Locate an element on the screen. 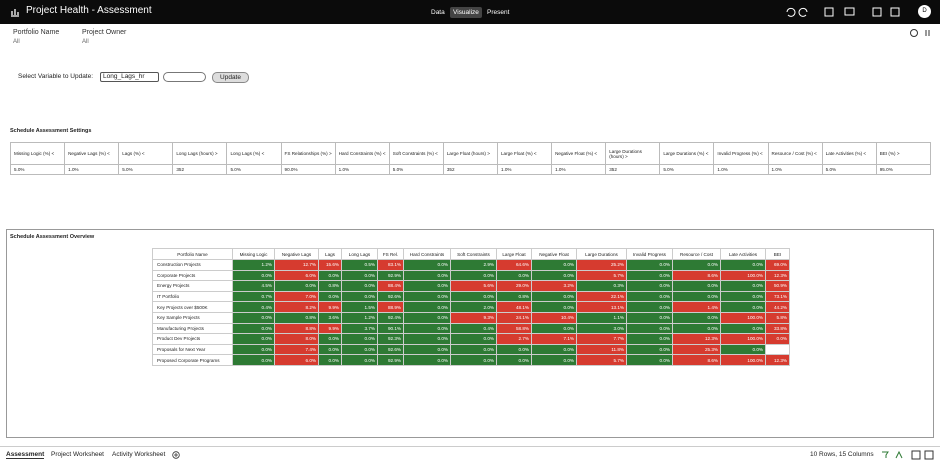 This screenshot has width=940, height=462. metric-cell: 4.5% is located at coordinates (253, 286).